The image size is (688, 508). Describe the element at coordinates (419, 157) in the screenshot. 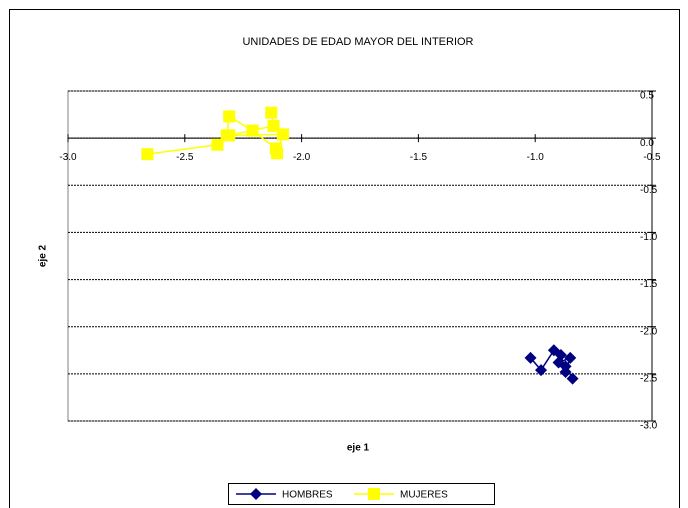

I see `x-tick-label: -1.5` at that location.